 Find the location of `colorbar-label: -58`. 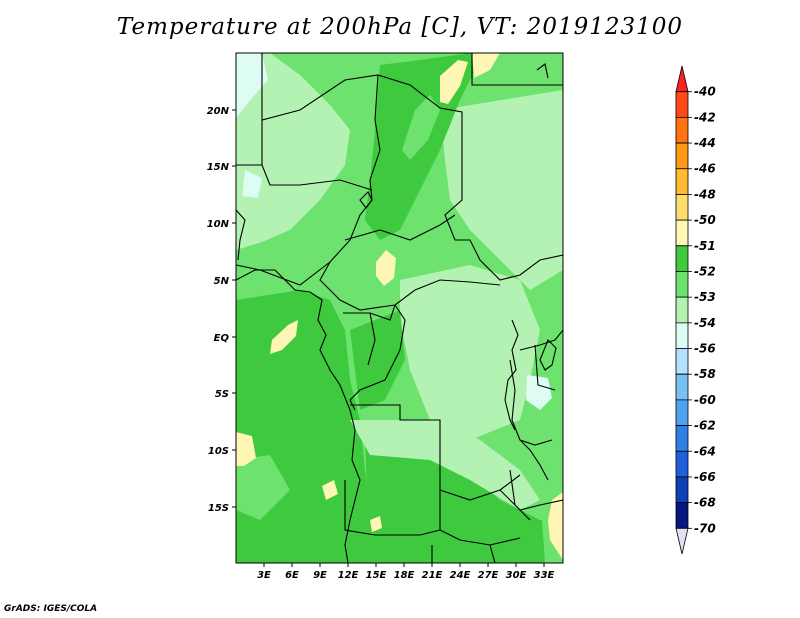

colorbar-label: -58 is located at coordinates (705, 374).